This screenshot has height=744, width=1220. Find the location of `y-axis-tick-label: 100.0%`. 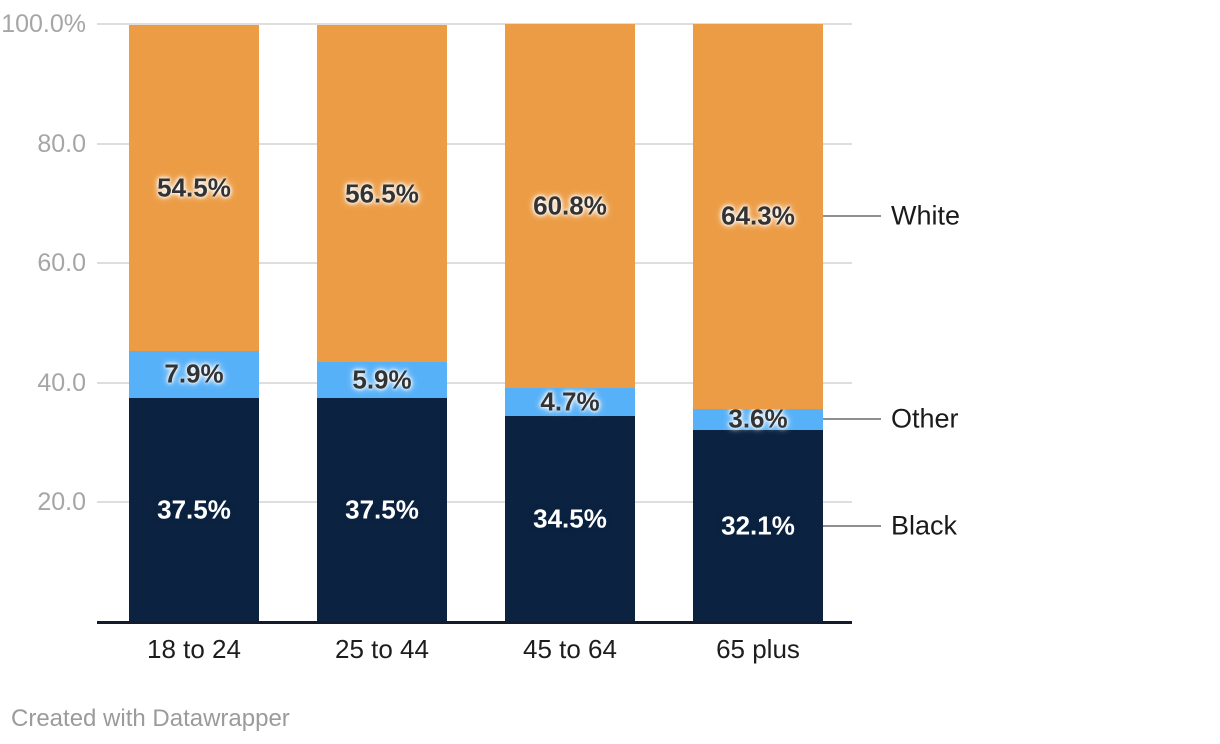

y-axis-tick-label: 100.0% is located at coordinates (43, 24).